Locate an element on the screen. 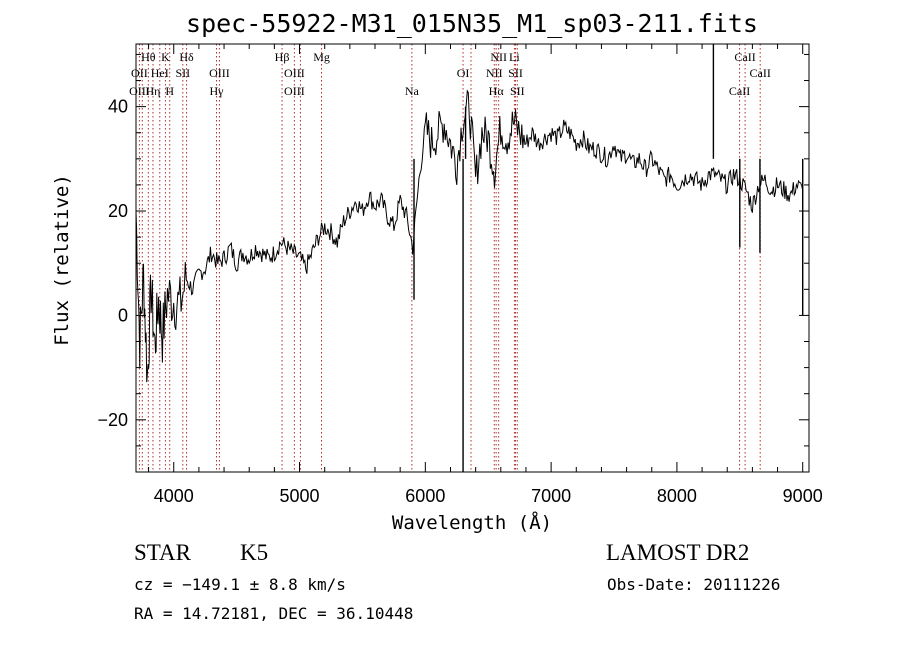 Image resolution: width=900 pixels, height=649 pixels. line-label: Hβ is located at coordinates (282, 57).